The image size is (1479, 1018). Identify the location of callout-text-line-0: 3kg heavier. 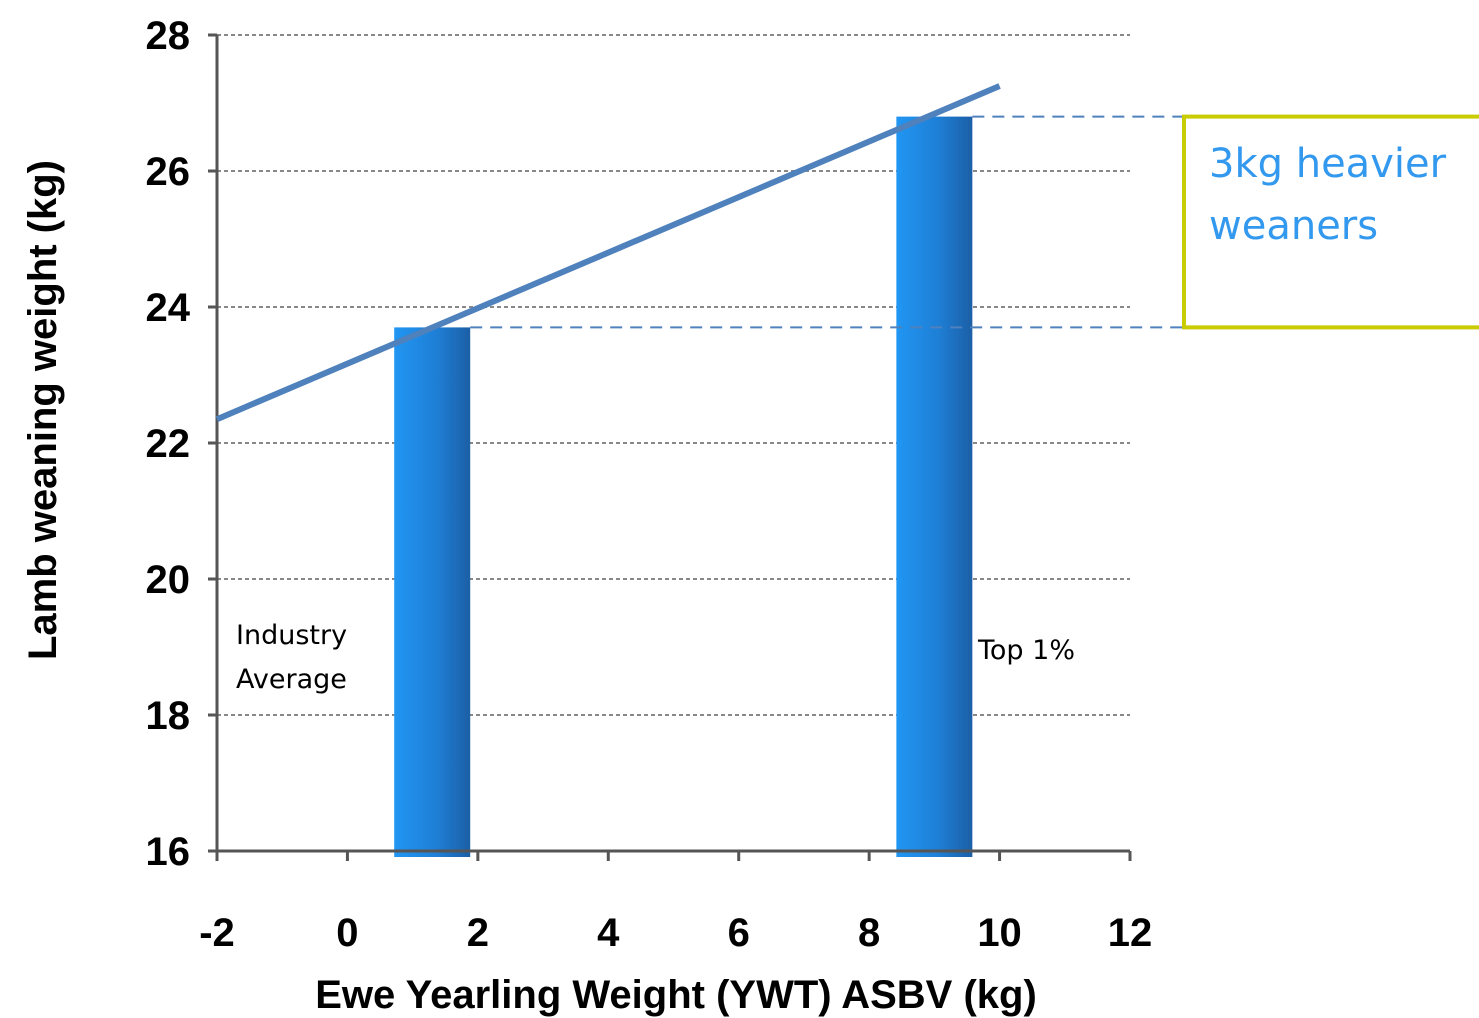
(1328, 164).